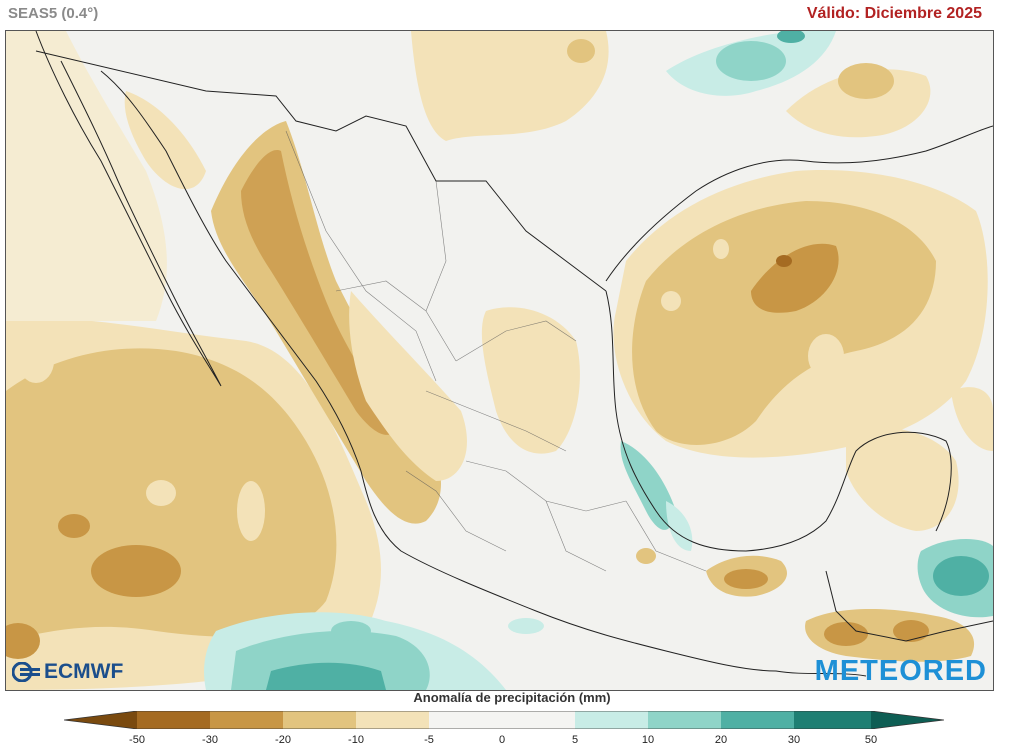 The height and width of the screenshot is (750, 1024). I want to click on meteored-logo: METEORED, so click(900, 671).